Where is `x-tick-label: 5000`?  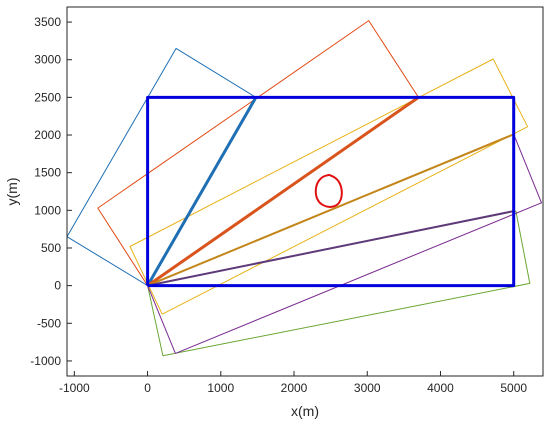 x-tick-label: 5000 is located at coordinates (513, 388).